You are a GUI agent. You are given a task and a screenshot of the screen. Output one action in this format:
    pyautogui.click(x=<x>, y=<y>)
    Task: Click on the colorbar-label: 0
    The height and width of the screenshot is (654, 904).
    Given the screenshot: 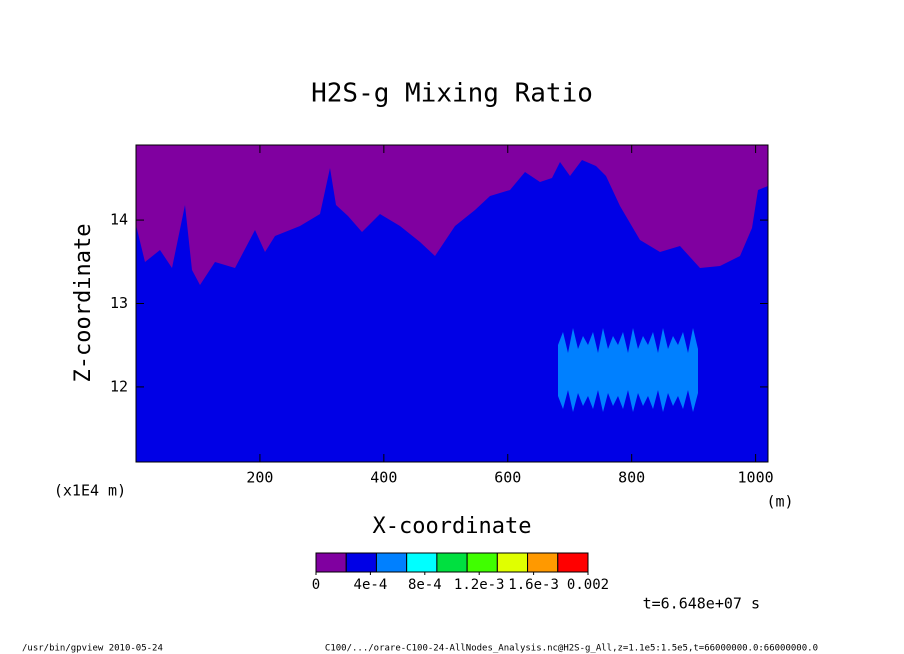 What is the action you would take?
    pyautogui.click(x=316, y=585)
    